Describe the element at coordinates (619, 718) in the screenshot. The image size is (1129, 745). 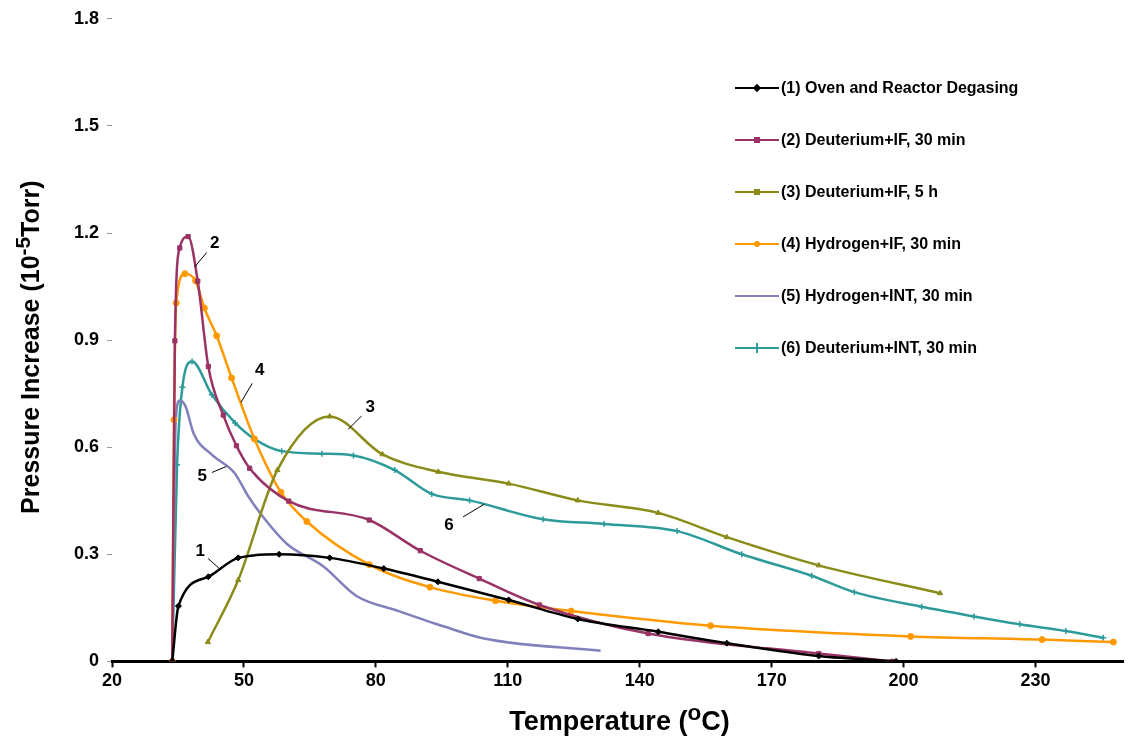
I see `x-axis-title: Temperature ($^{o}$C)` at that location.